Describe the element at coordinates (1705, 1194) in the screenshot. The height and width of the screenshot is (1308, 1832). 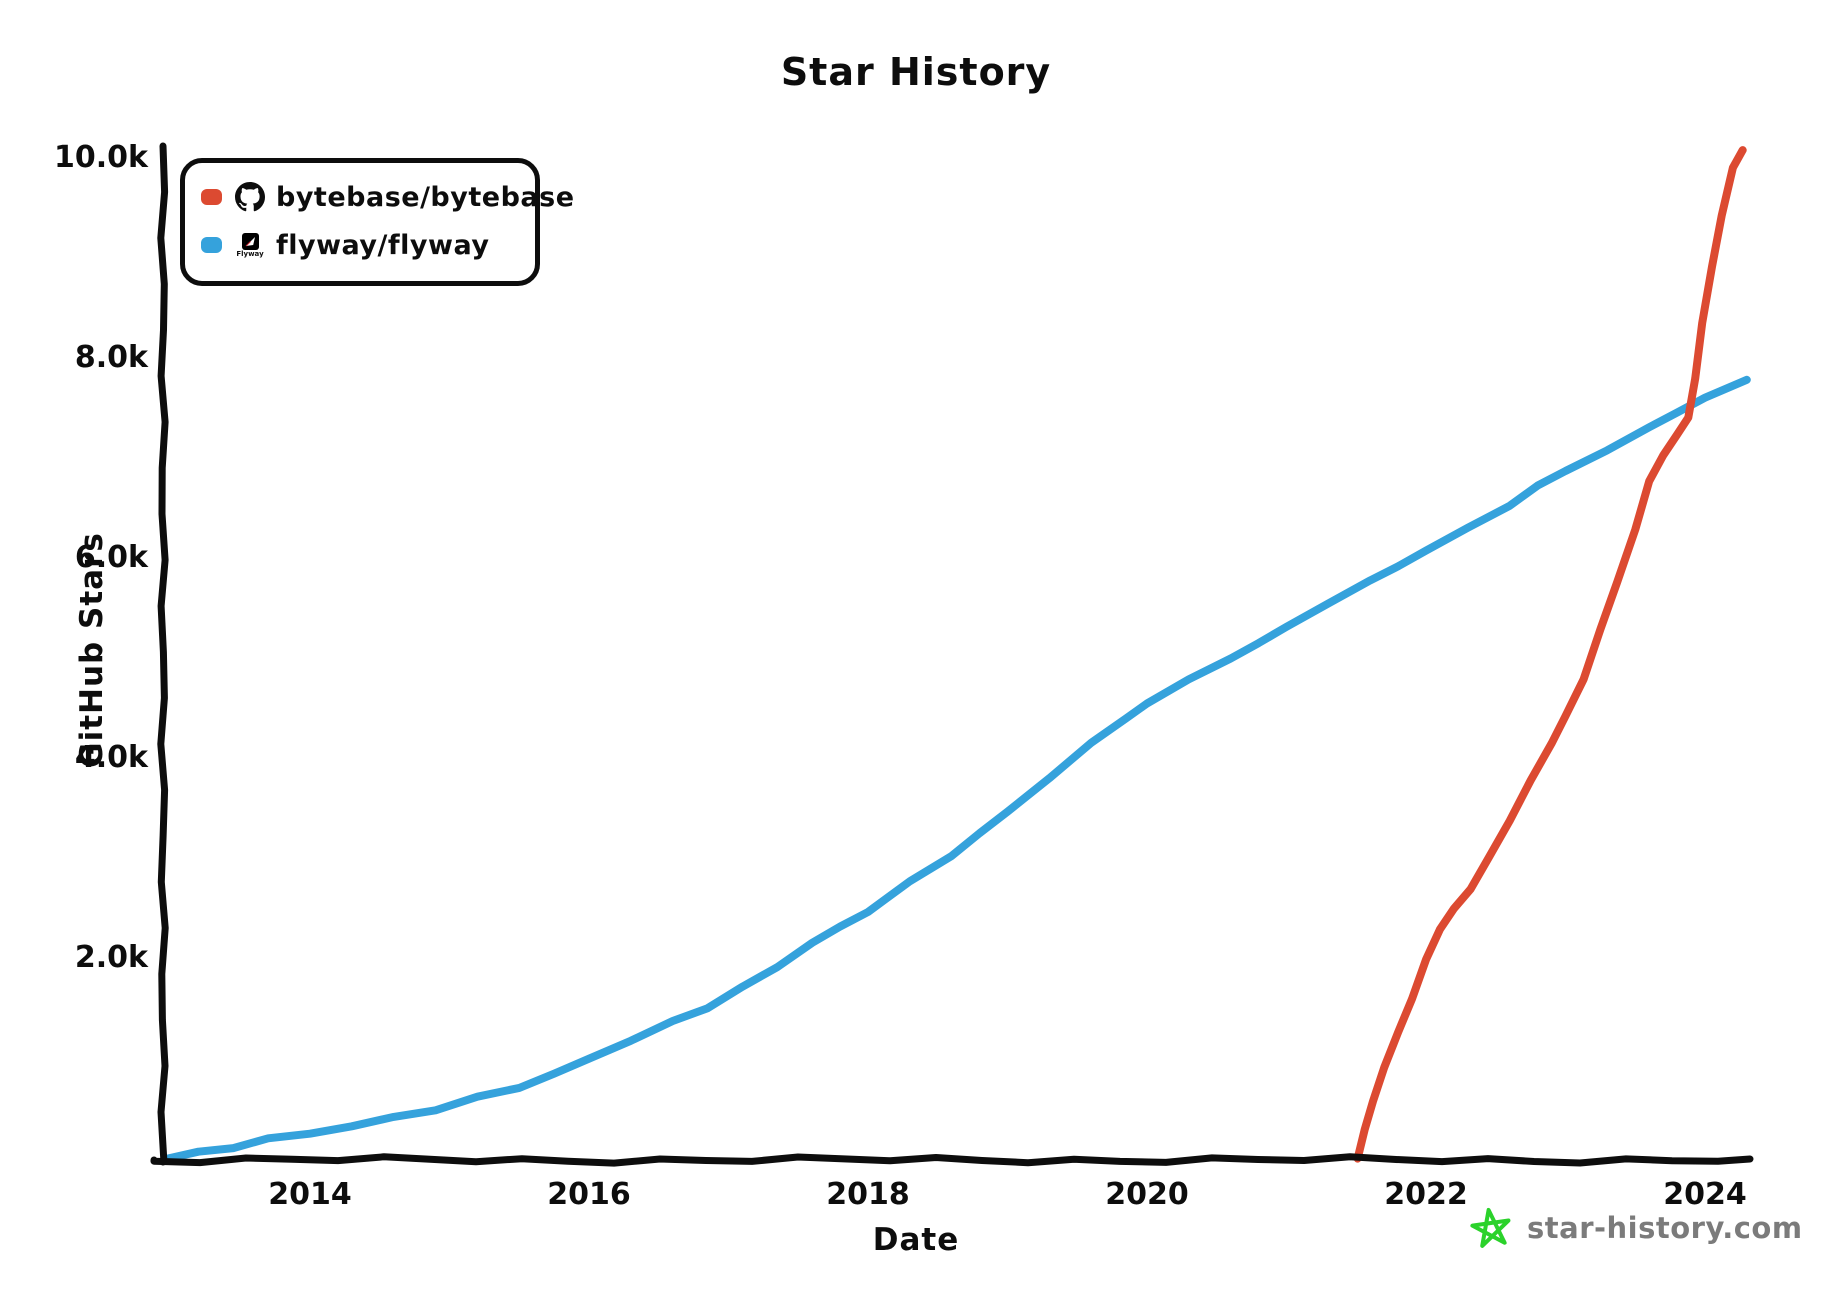
I see `x-tick-label: 2024` at that location.